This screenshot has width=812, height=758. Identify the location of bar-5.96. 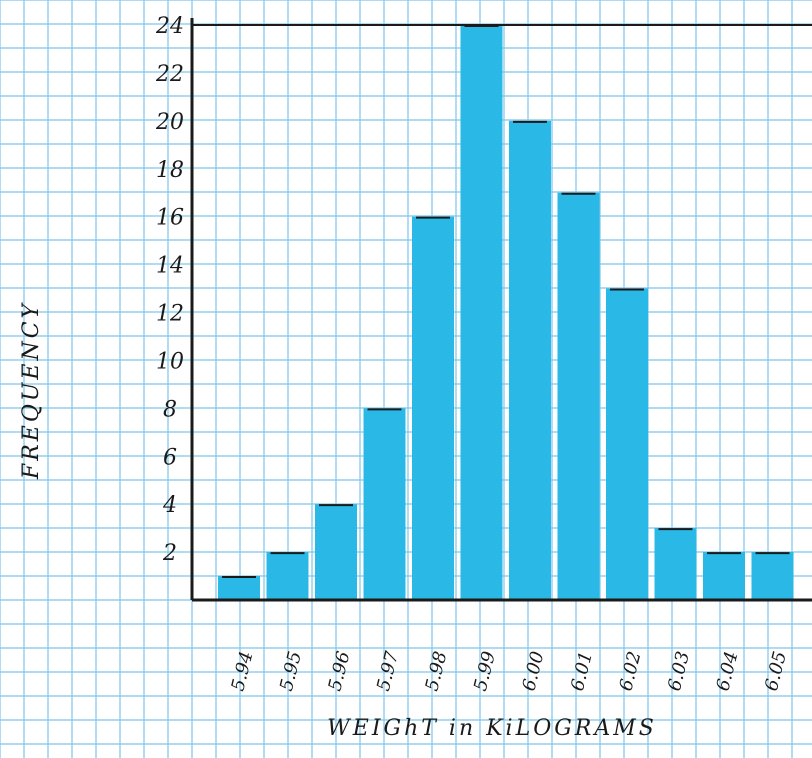
(336, 552).